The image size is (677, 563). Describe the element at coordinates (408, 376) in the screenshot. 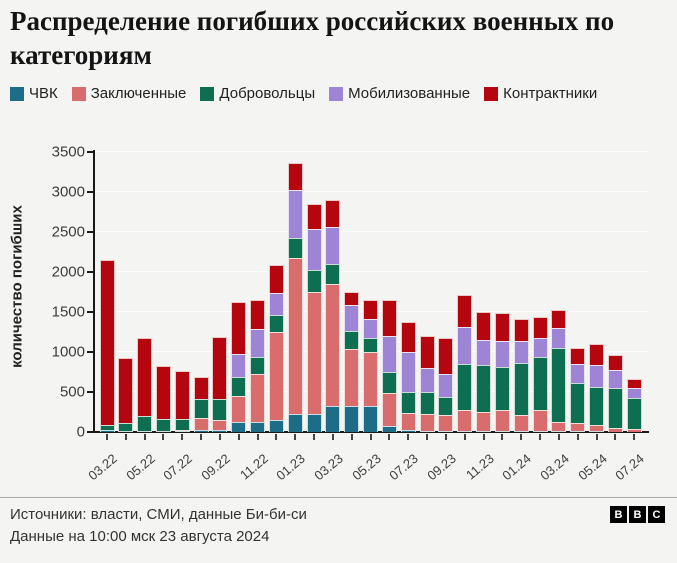

I see `bar-07.23` at that location.